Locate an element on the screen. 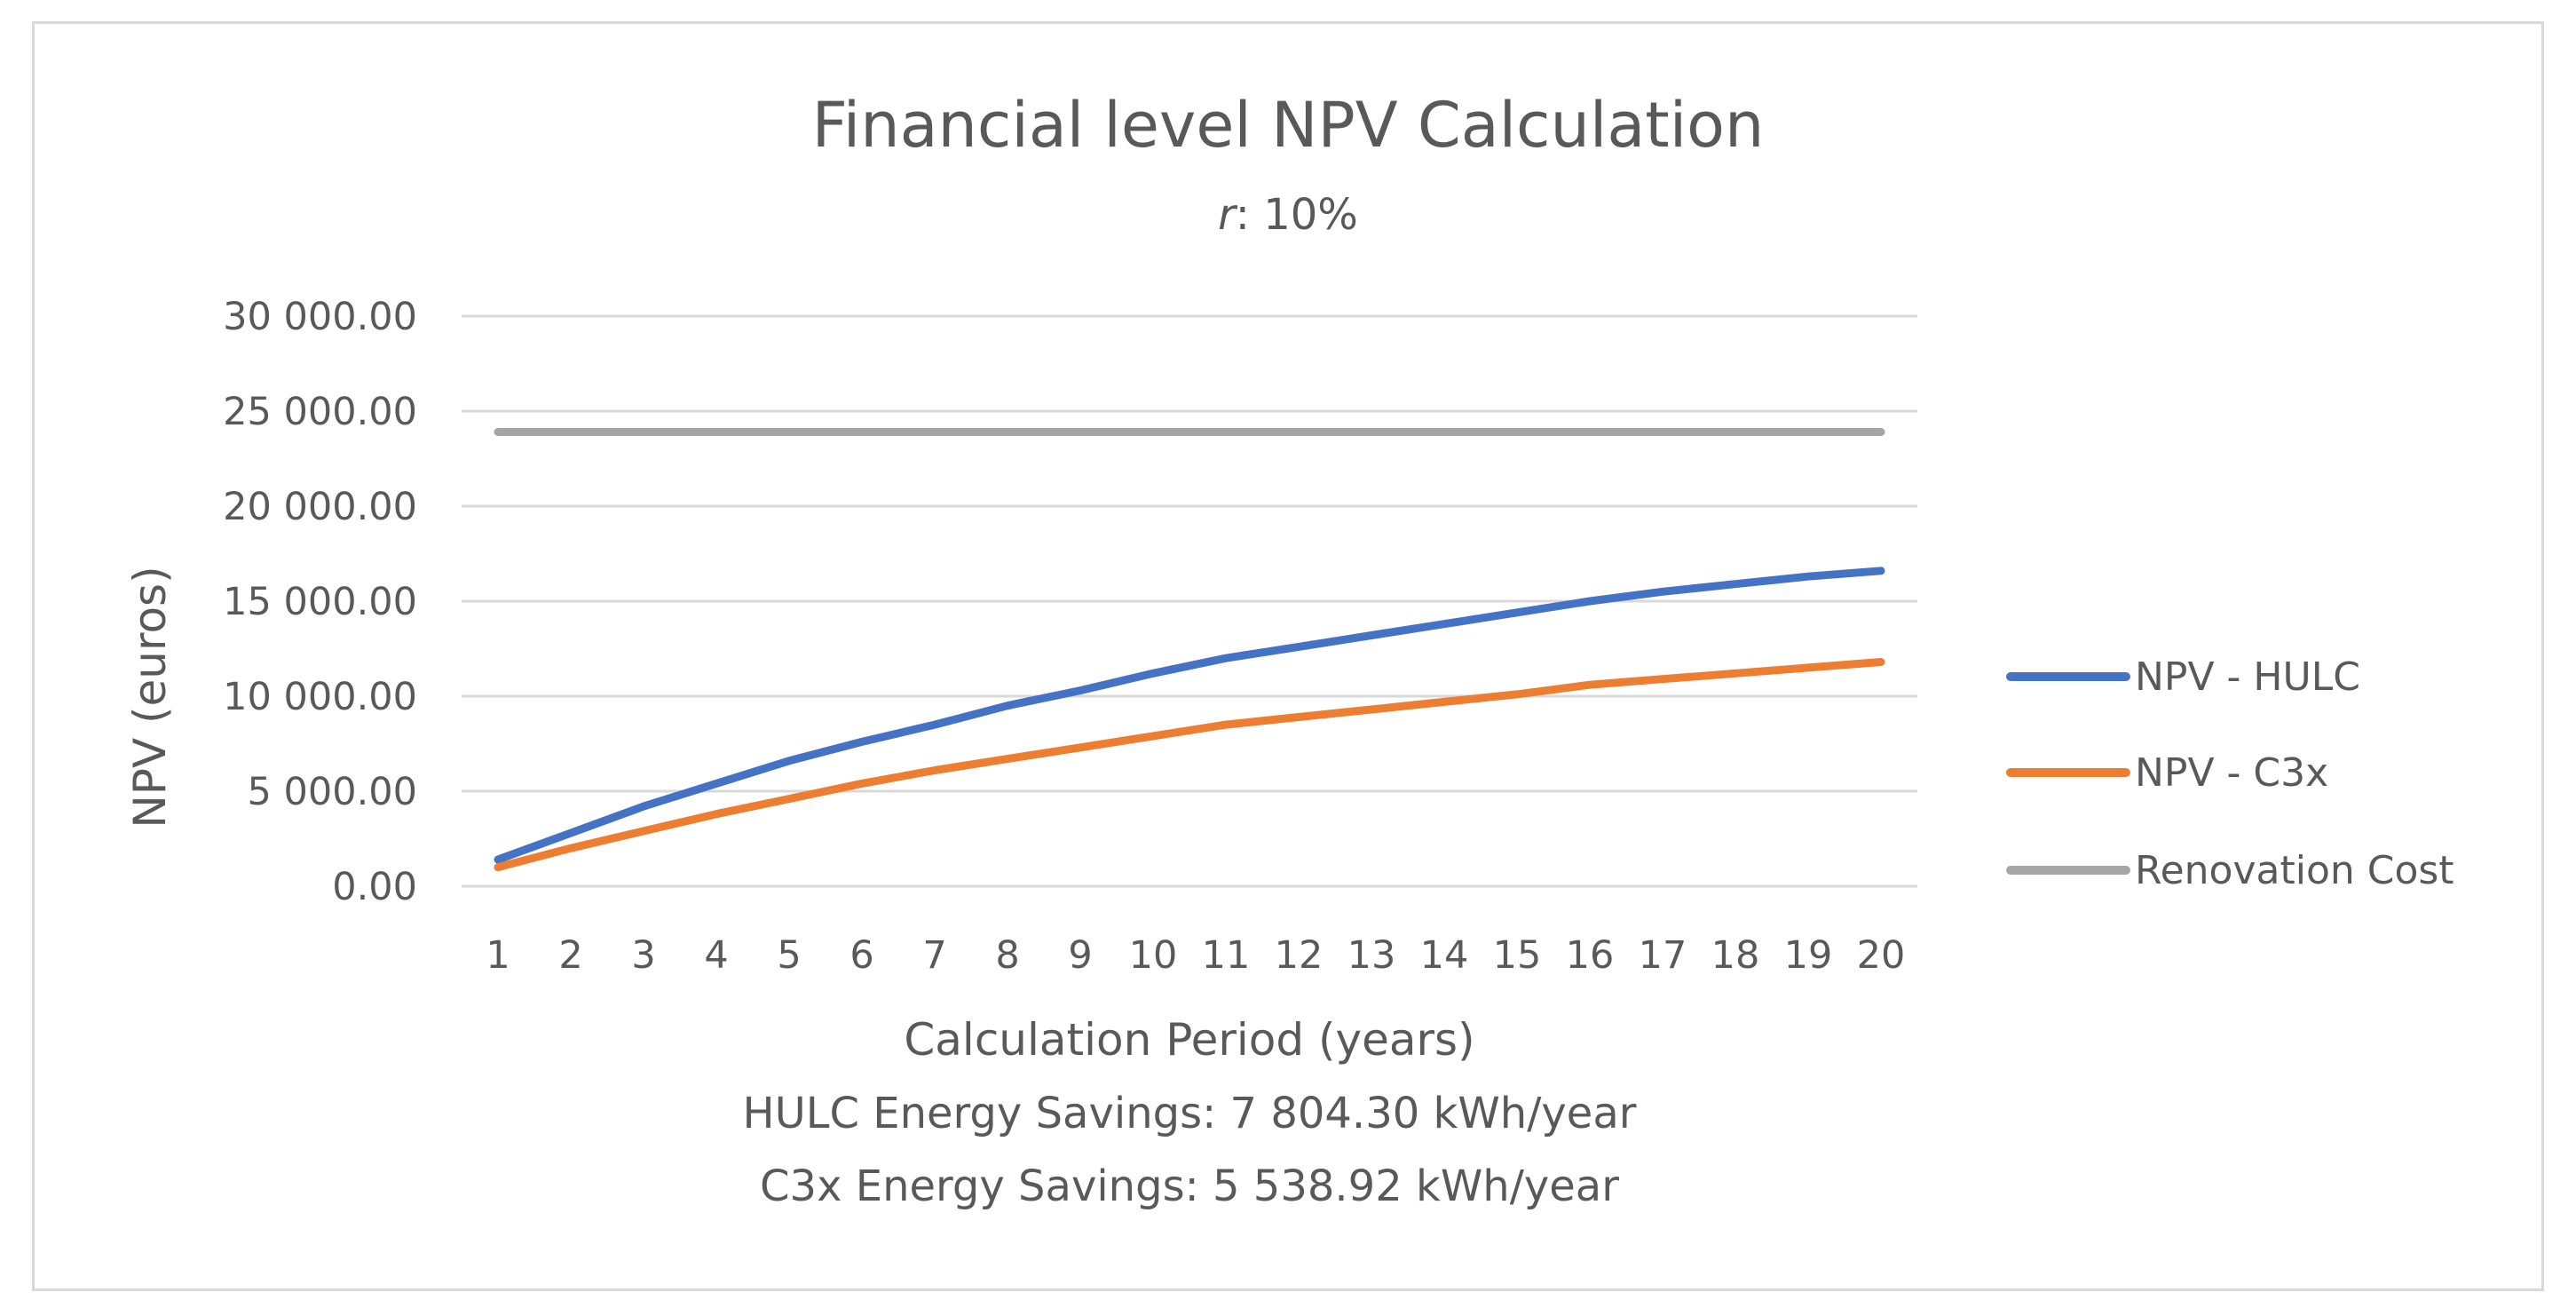  x-tick-label: 3 is located at coordinates (643, 955).